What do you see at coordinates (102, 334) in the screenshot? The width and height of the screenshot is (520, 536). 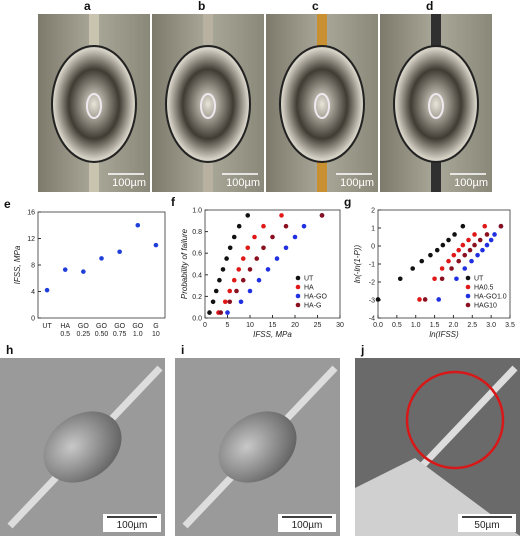 I see `x-tick-label: 0.50` at bounding box center [102, 334].